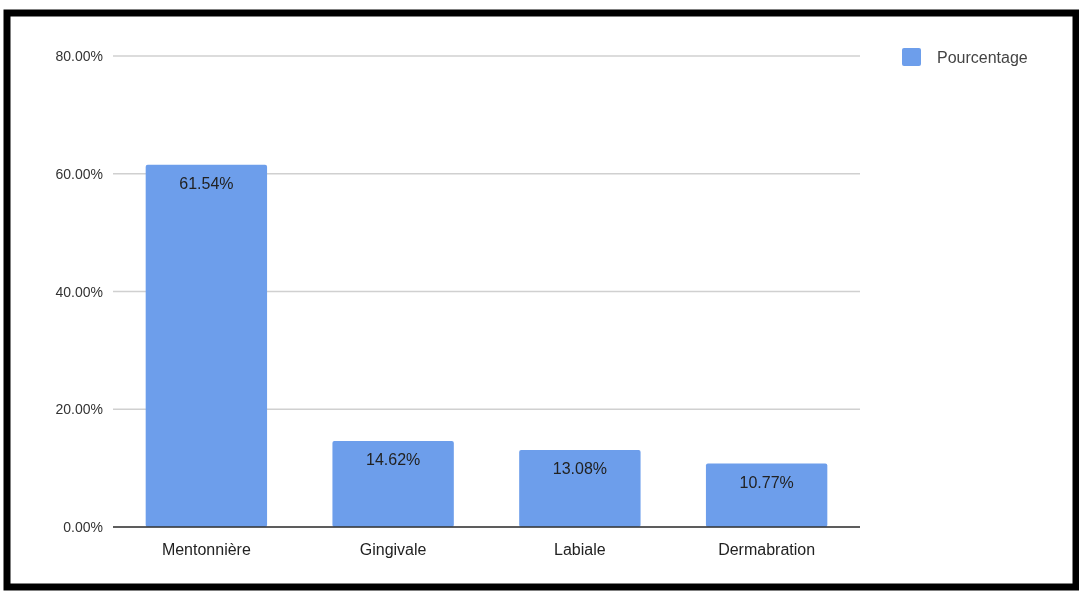 This screenshot has height=592, width=1079. I want to click on y-tick-label: 60.00%, so click(79, 173).